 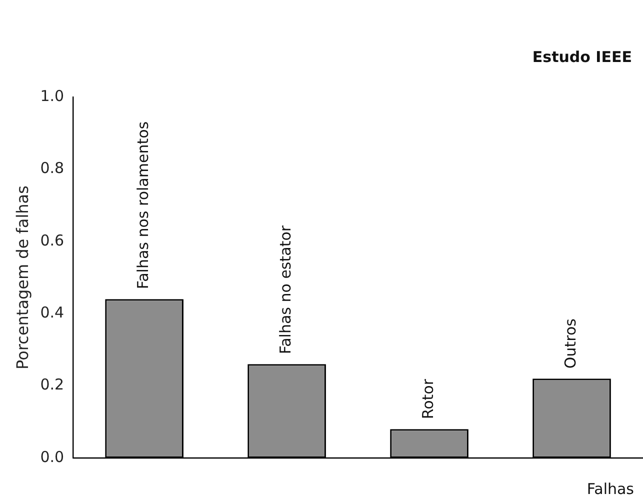 What do you see at coordinates (22, 278) in the screenshot?
I see `y-axis-title: Porcentagem de falhas` at bounding box center [22, 278].